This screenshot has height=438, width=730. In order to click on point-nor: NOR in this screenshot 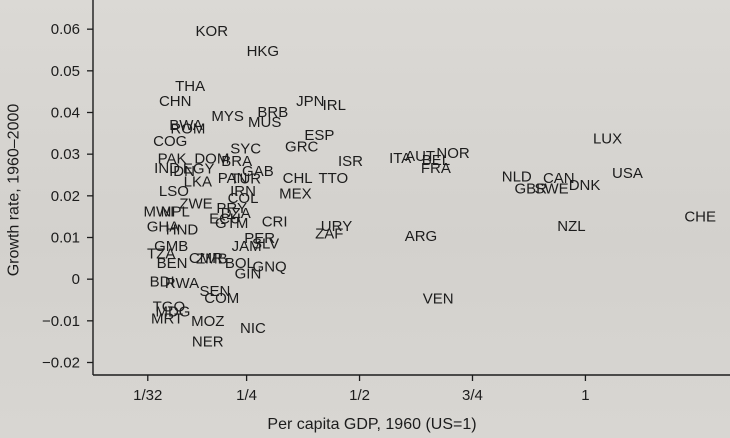, I will do `click(453, 153)`.